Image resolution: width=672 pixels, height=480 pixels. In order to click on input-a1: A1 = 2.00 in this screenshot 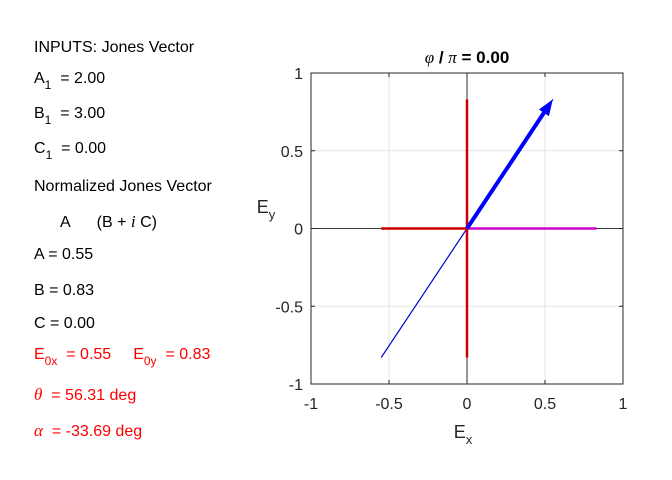, I will do `click(70, 81)`.